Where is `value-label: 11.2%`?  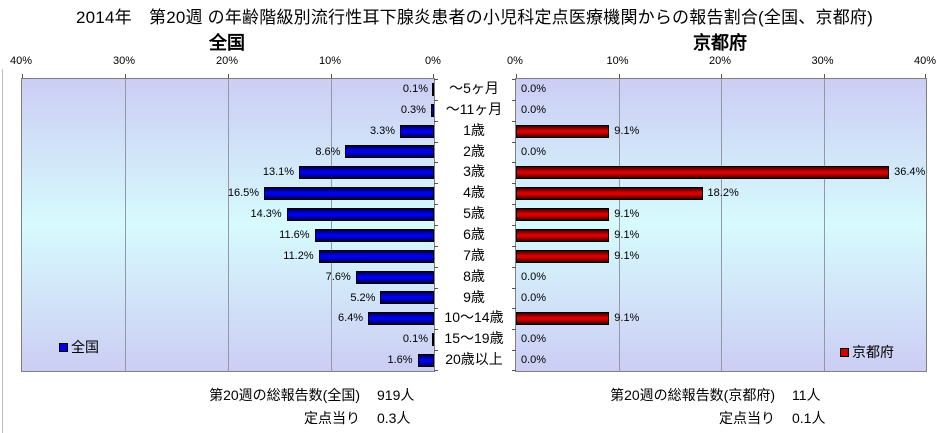
value-label: 11.2% is located at coordinates (298, 255).